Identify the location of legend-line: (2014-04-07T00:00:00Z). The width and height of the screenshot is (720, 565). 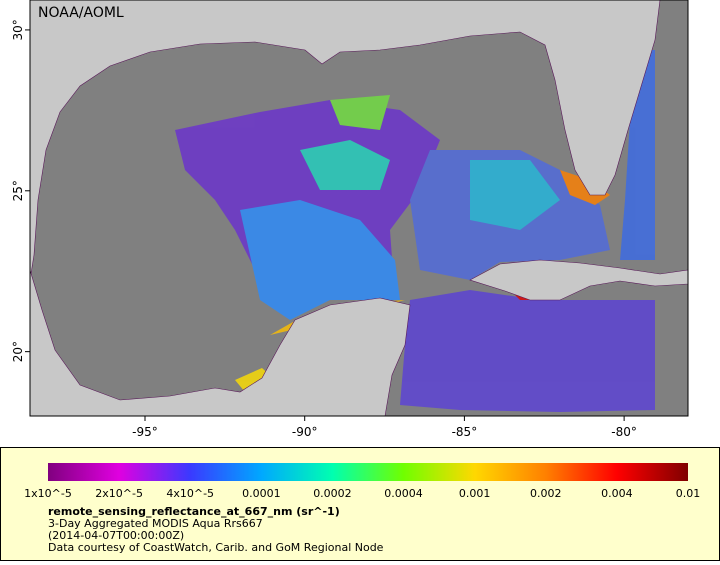
(116, 535).